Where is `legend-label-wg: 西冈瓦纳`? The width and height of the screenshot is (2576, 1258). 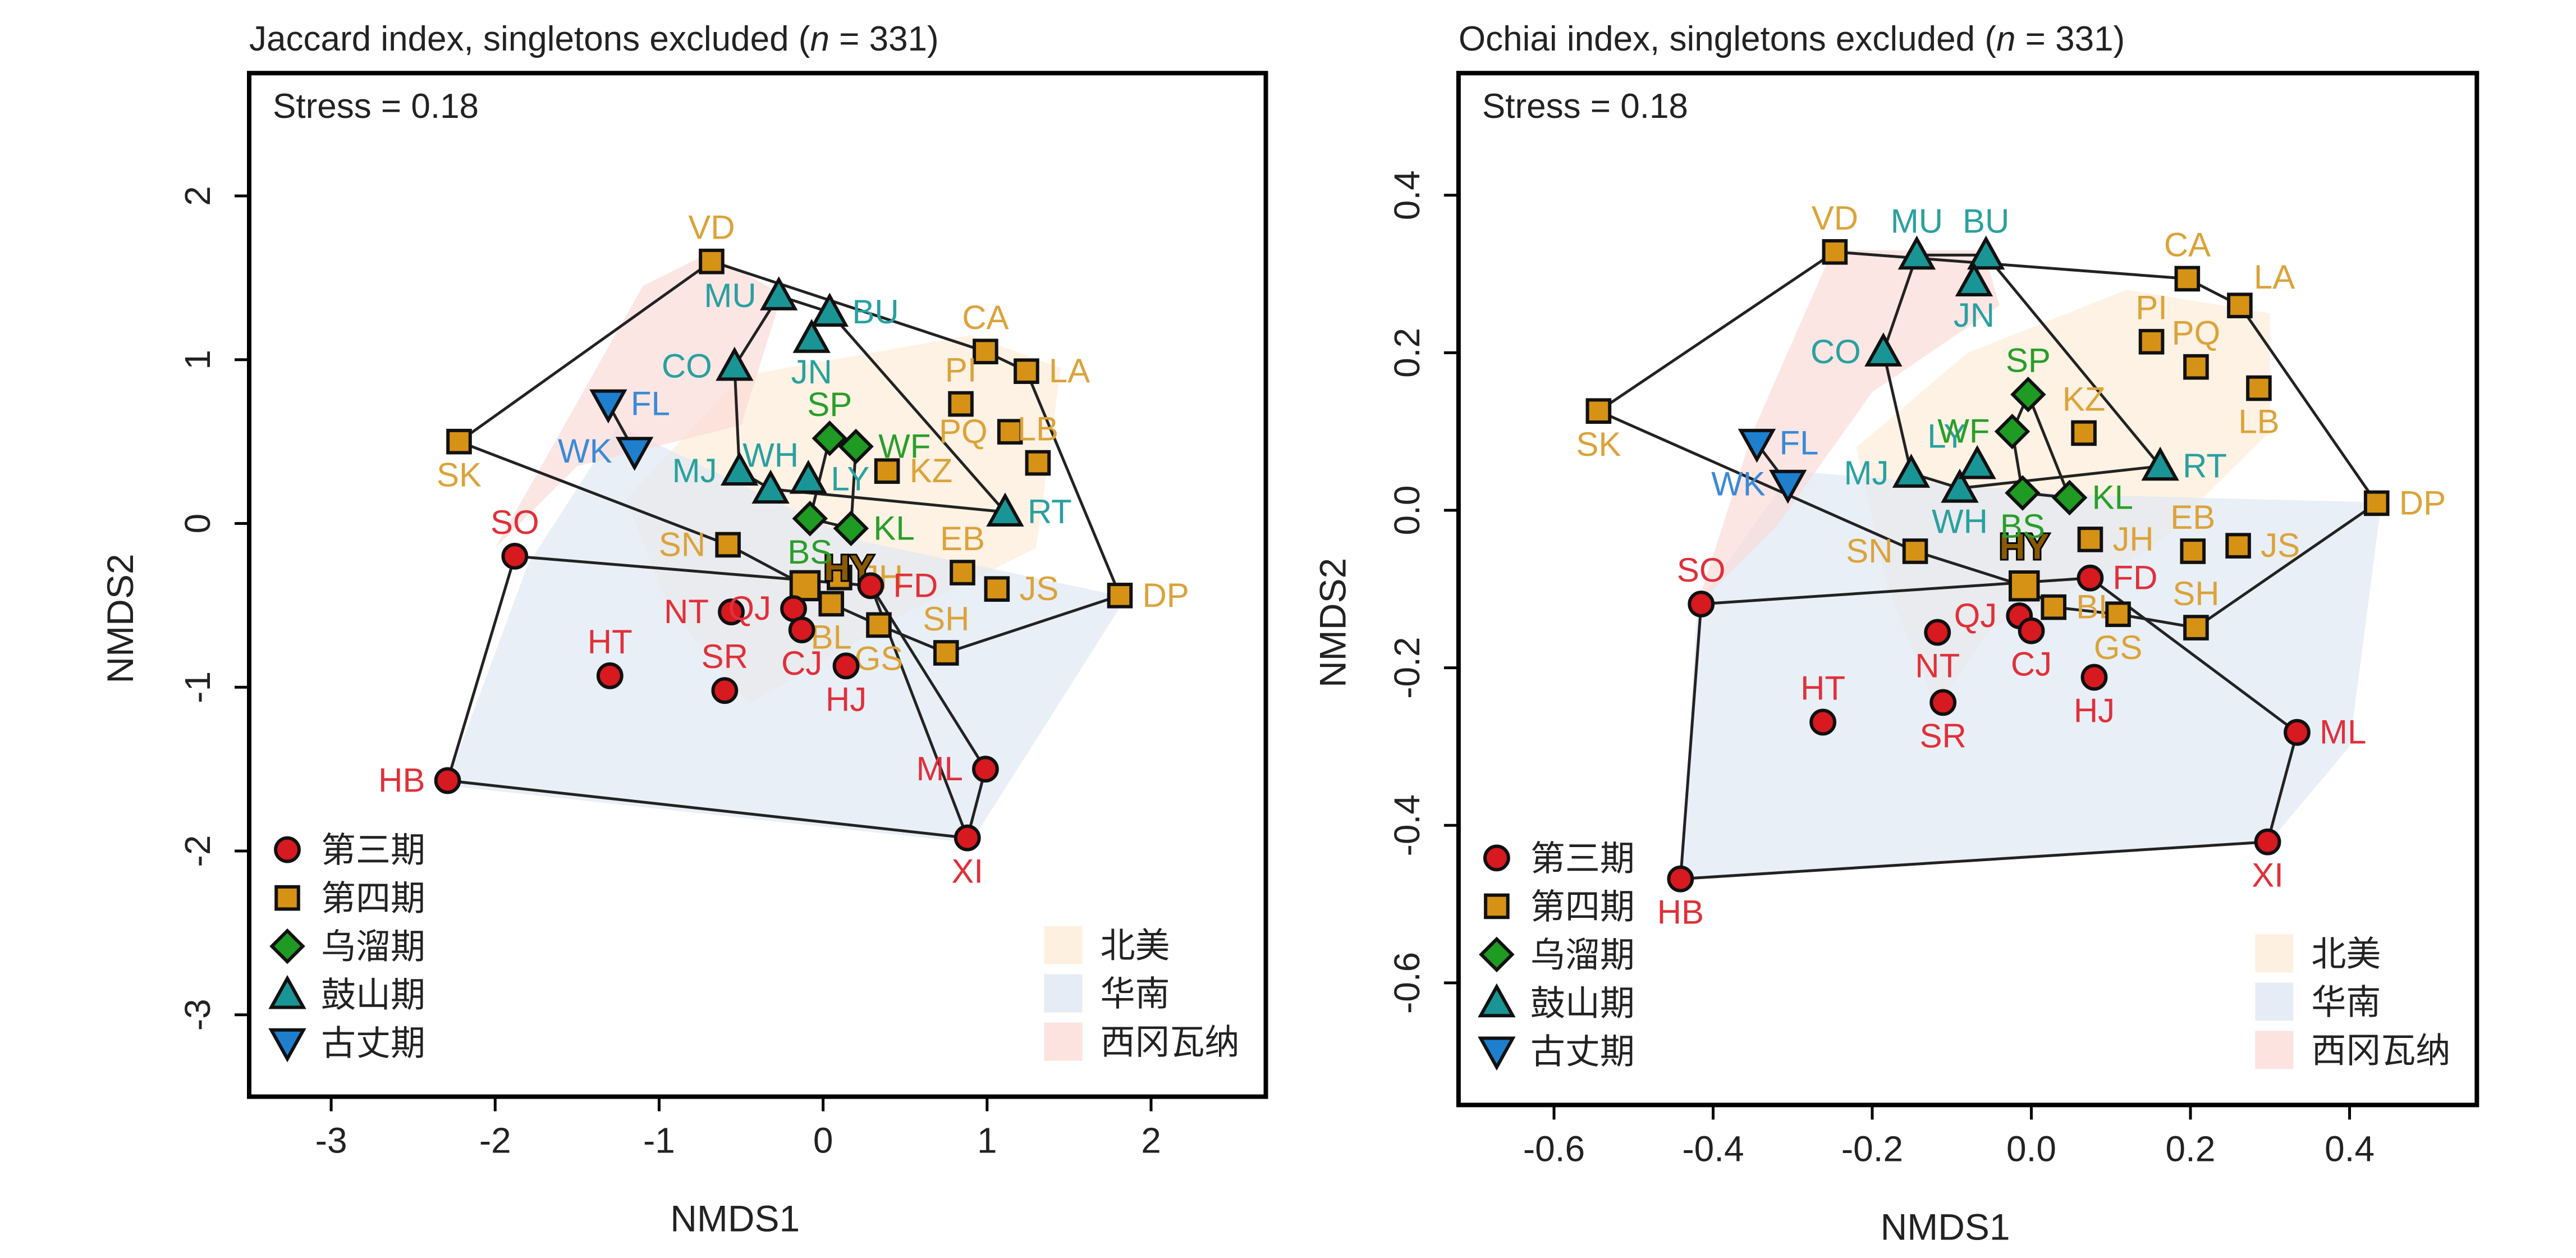
legend-label-wg: 西冈瓦纳 is located at coordinates (2380, 1050).